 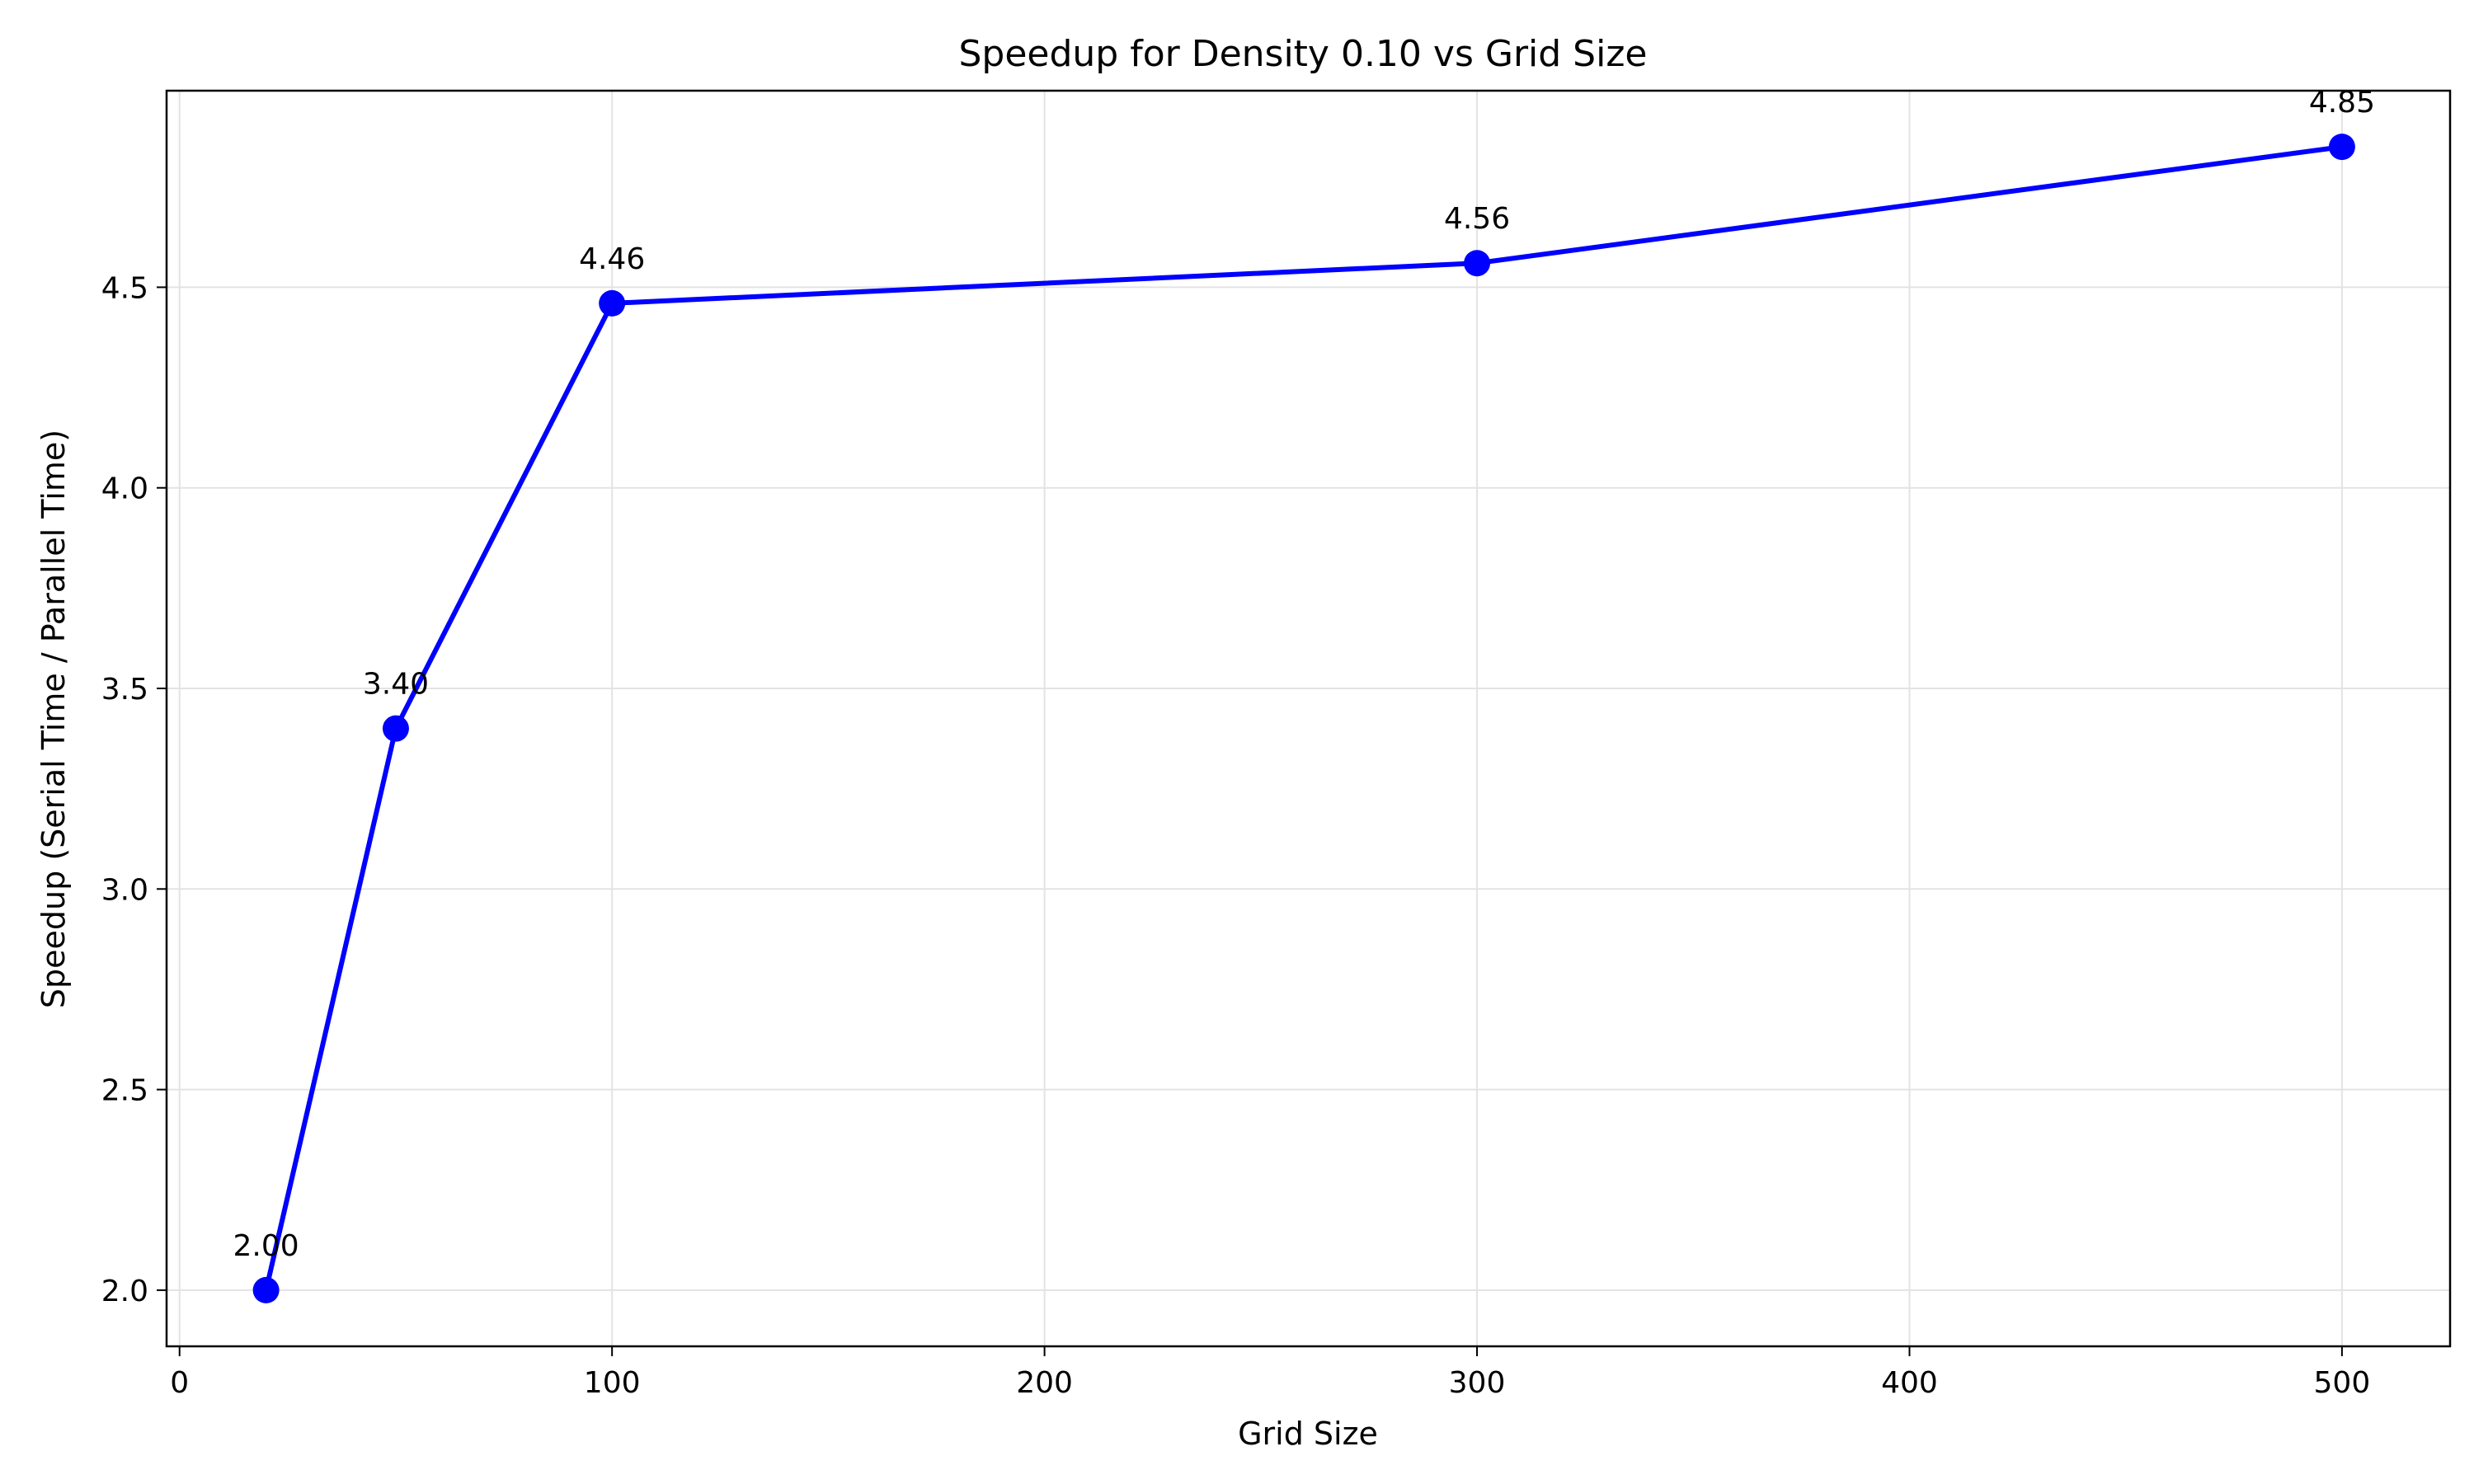 I want to click on y-tick-label: 2.0, so click(x=124, y=1291).